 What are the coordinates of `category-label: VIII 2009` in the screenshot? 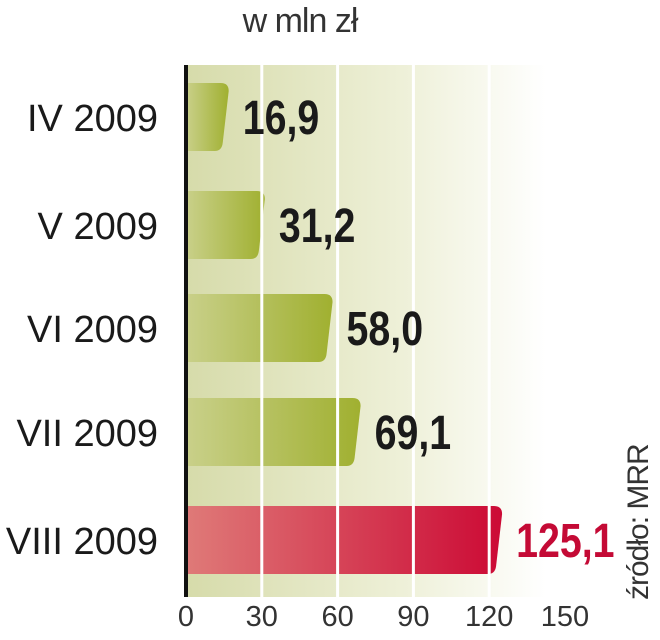 It's located at (82, 542).